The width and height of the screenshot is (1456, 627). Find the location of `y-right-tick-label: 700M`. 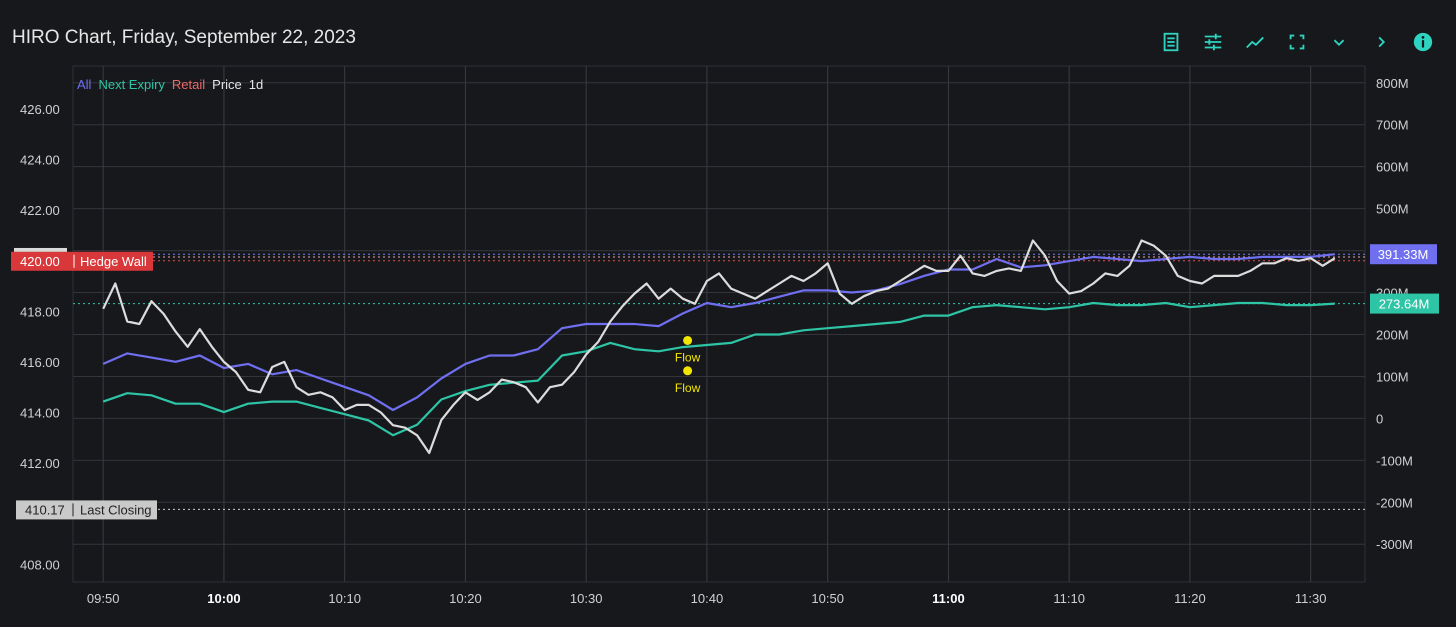

y-right-tick-label: 700M is located at coordinates (1392, 125).